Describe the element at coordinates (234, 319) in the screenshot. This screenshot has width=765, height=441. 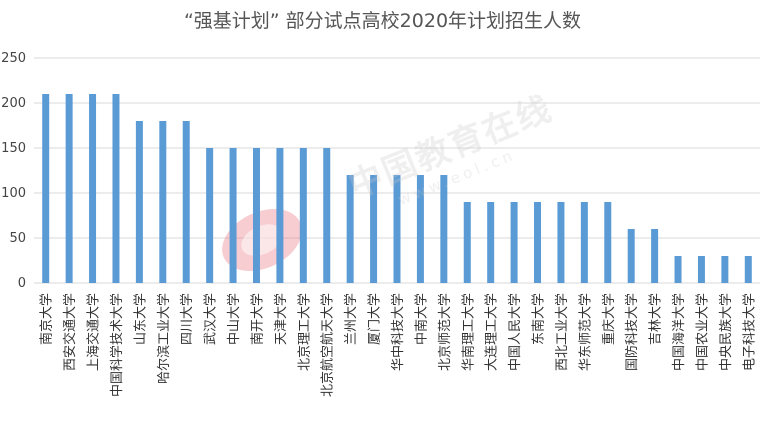
I see `x-category-label-8: 中山大学` at that location.